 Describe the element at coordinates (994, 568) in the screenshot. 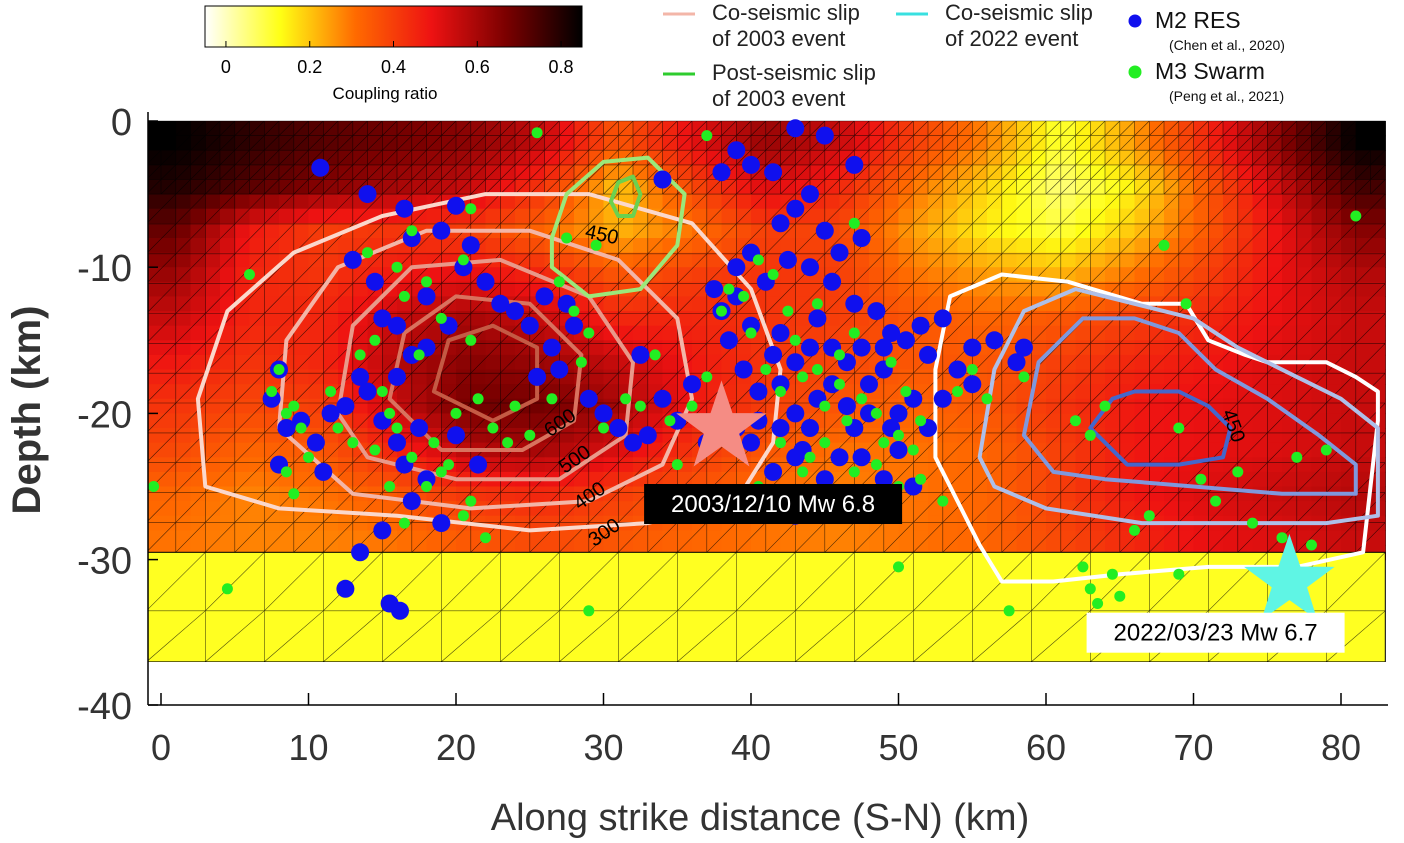

I see `event-annotations: 2003/12/10 Mw 6.8 2022/03/23 Mw 6.7` at that location.